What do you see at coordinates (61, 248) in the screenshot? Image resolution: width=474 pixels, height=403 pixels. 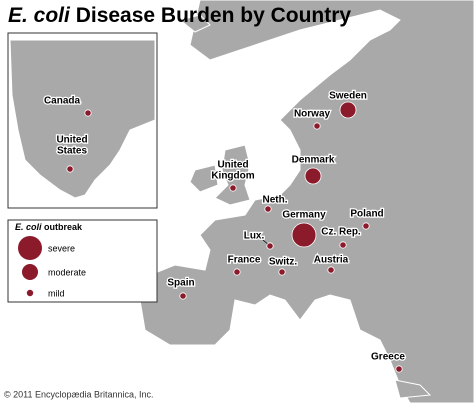 I see `legend-label: severe` at bounding box center [61, 248].